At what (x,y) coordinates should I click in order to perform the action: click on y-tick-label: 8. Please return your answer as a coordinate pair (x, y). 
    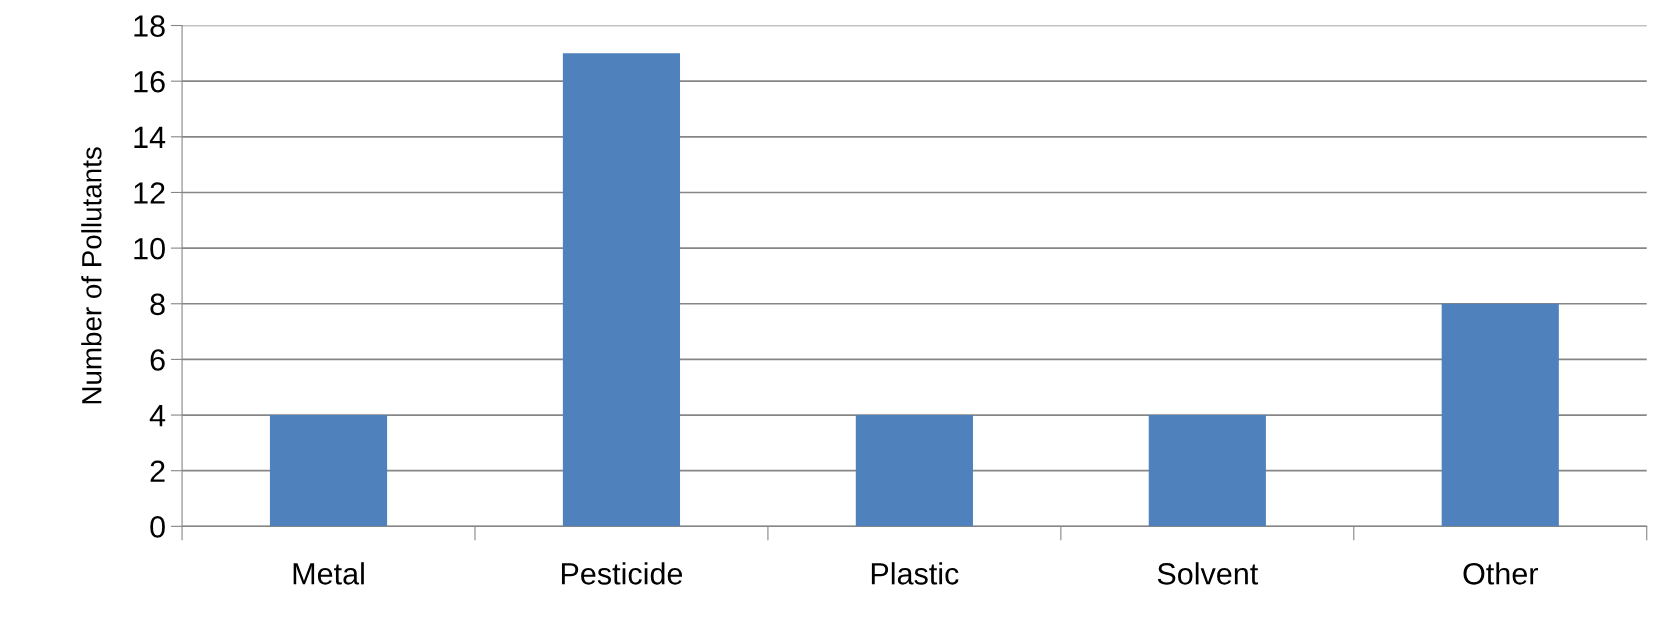
    Looking at the image, I should click on (157, 304).